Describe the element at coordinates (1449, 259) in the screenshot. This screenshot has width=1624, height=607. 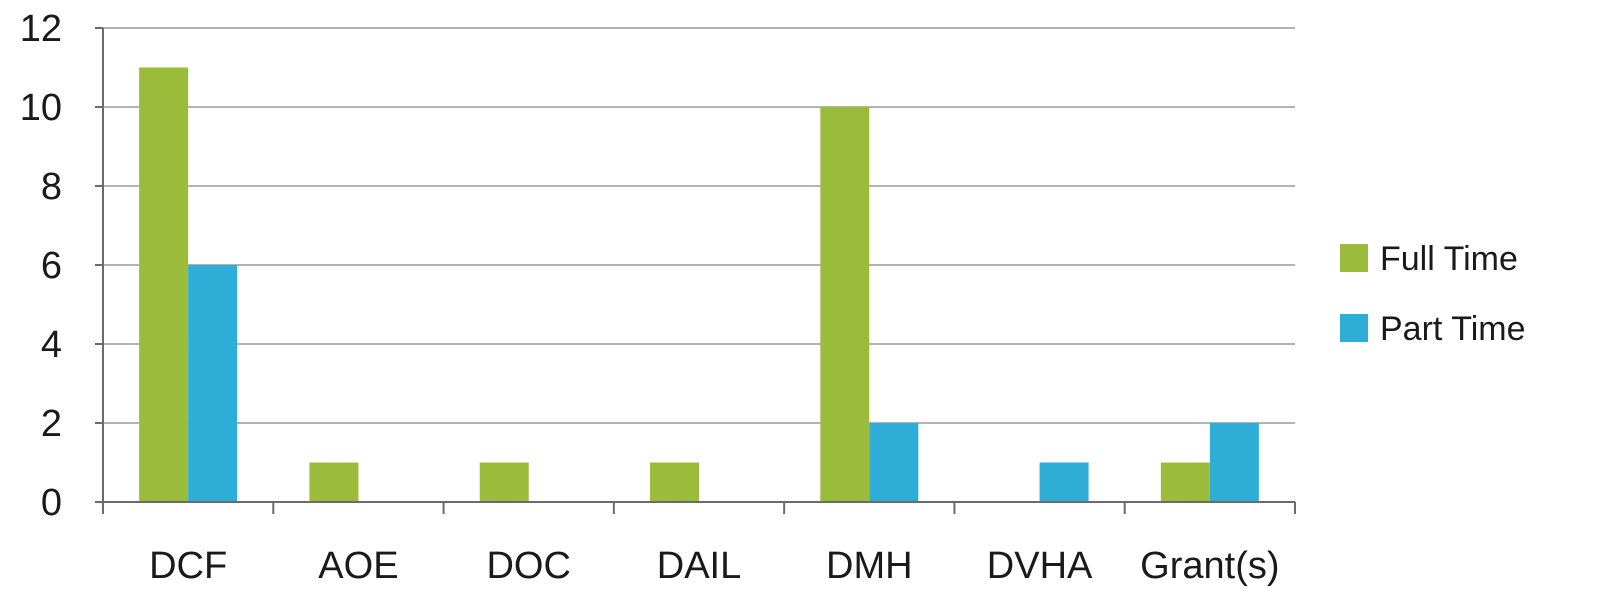
I see `legend-label: Full Time` at that location.